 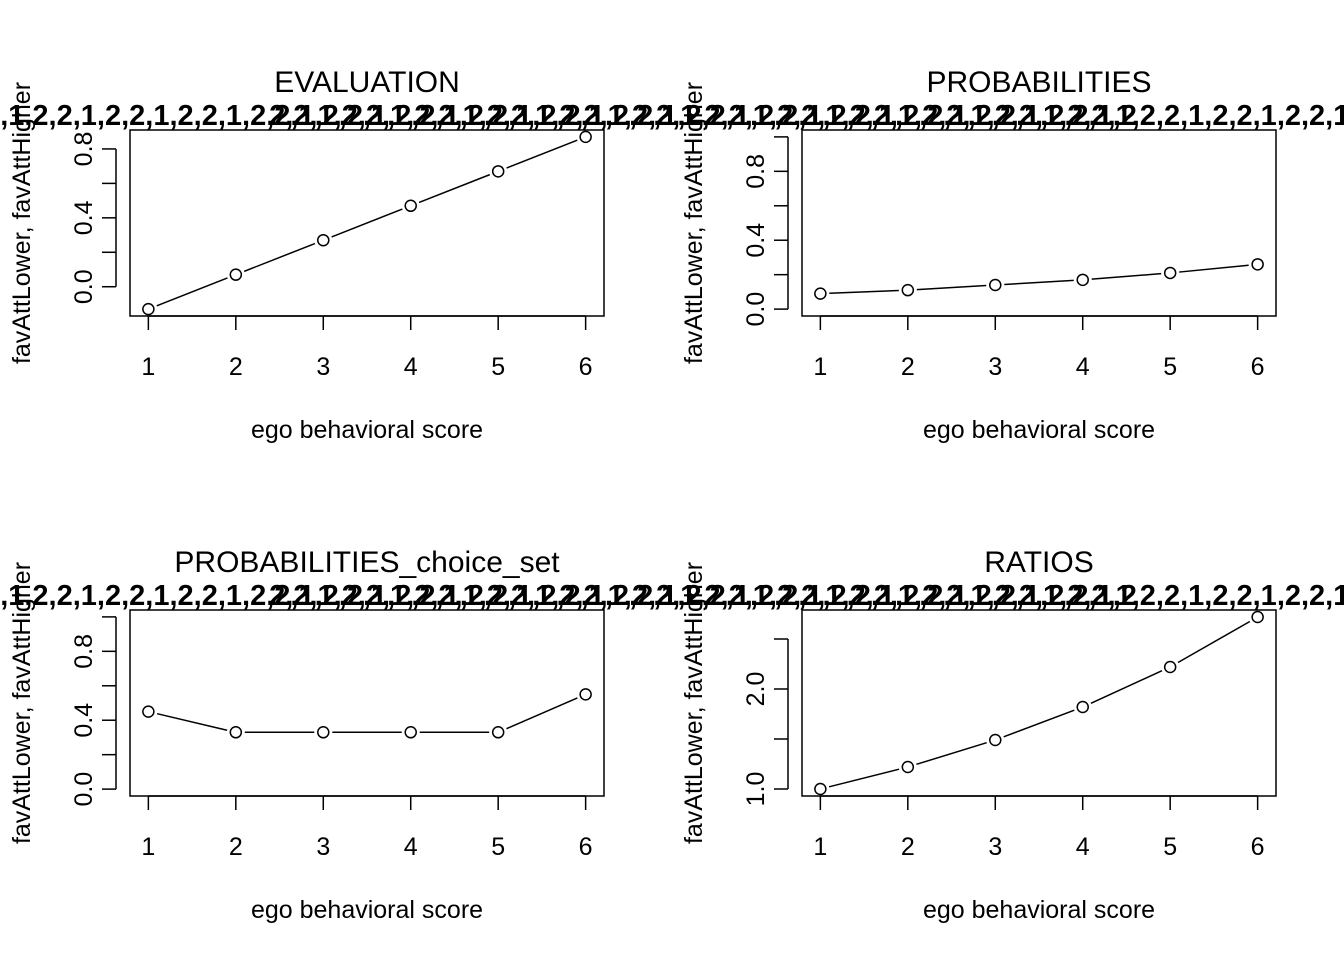 What do you see at coordinates (367, 562) in the screenshot?
I see `chart-title: PROBABILITIES_choice_set` at bounding box center [367, 562].